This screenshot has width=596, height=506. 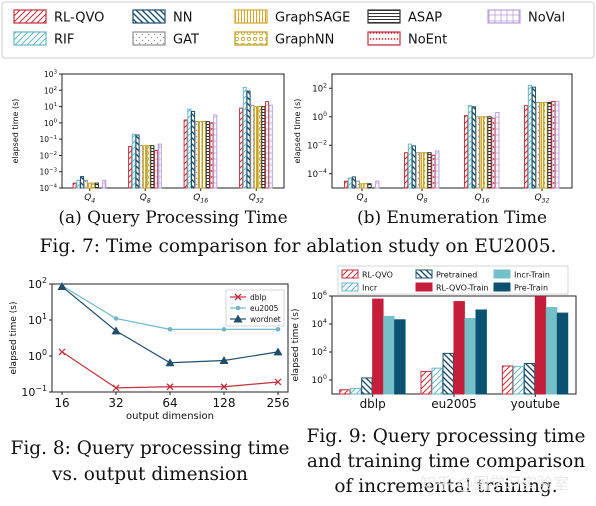 I want to click on y-tick-label: 104, so click(x=319, y=323).